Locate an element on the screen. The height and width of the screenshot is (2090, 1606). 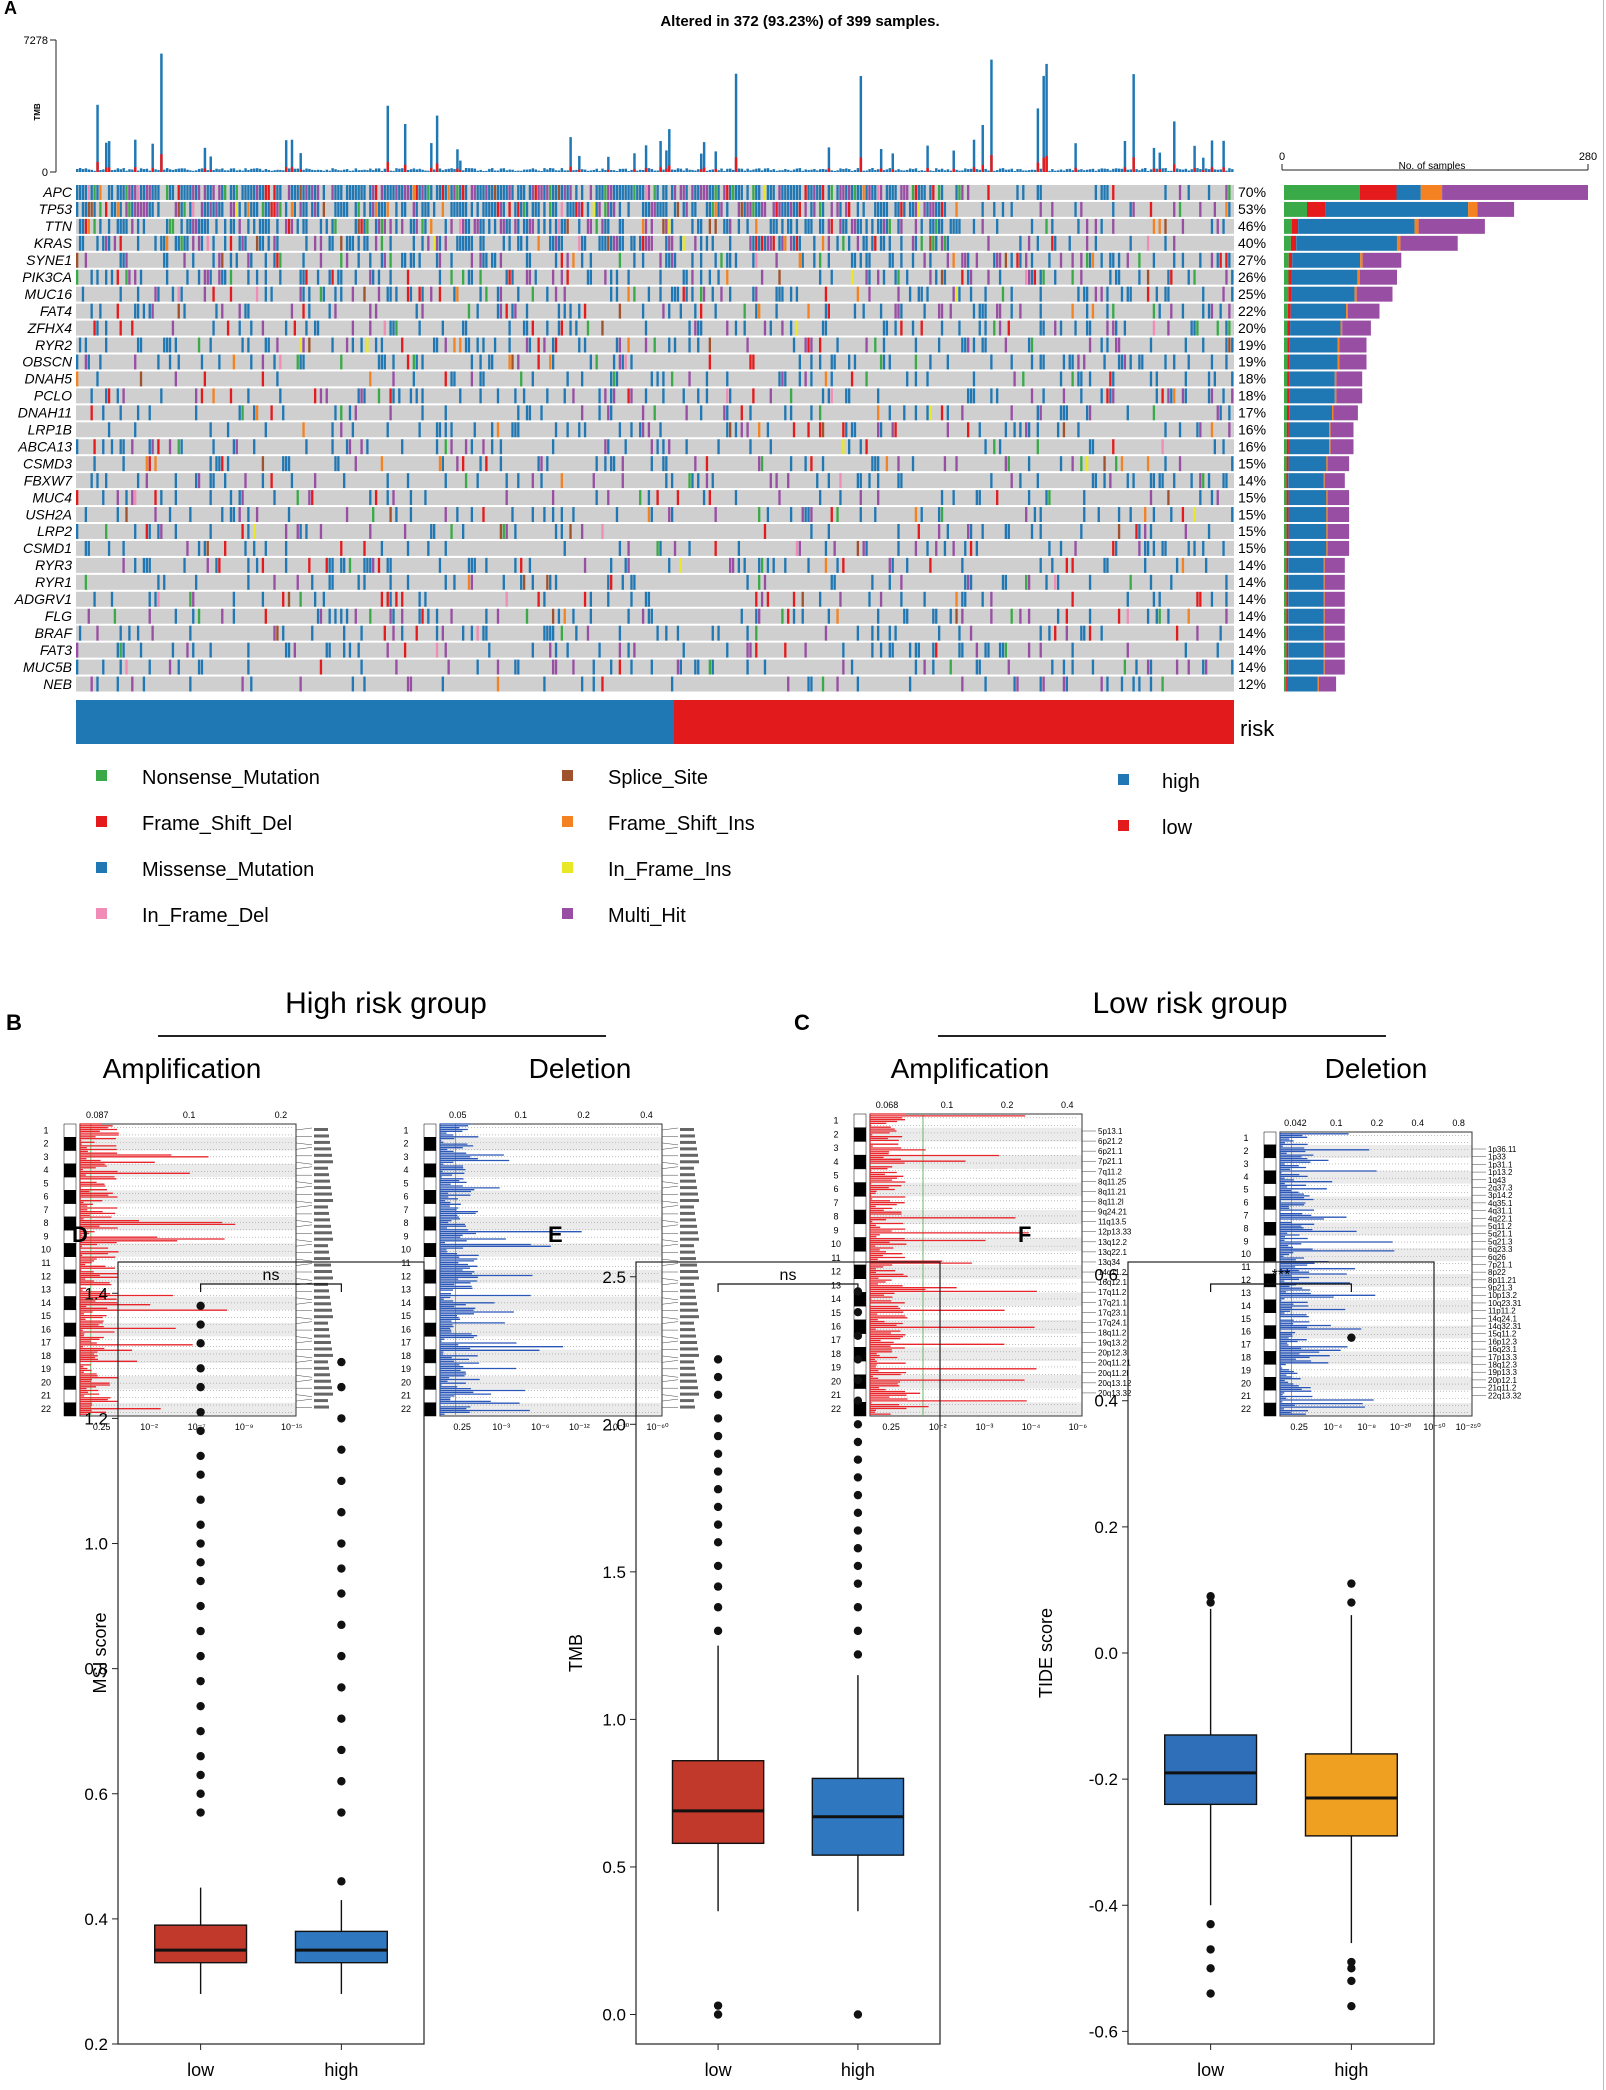
cytoband-label: 5p13.1 is located at coordinates (1110, 1131).